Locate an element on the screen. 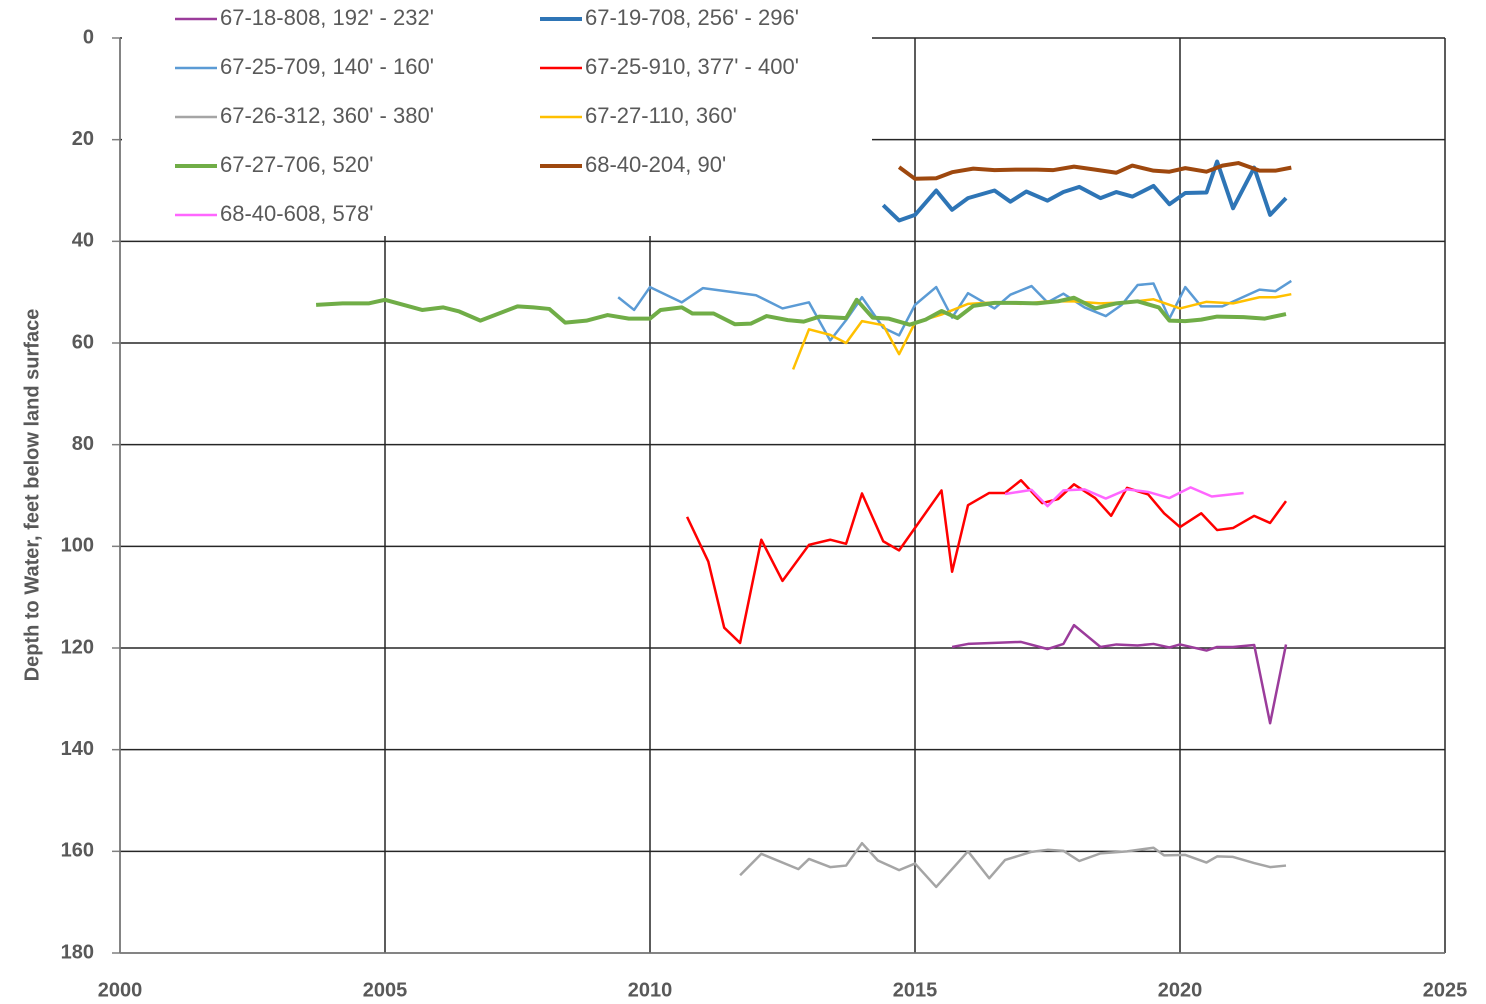 This screenshot has width=1486, height=1004. y-tick-label: 40 is located at coordinates (83, 241).